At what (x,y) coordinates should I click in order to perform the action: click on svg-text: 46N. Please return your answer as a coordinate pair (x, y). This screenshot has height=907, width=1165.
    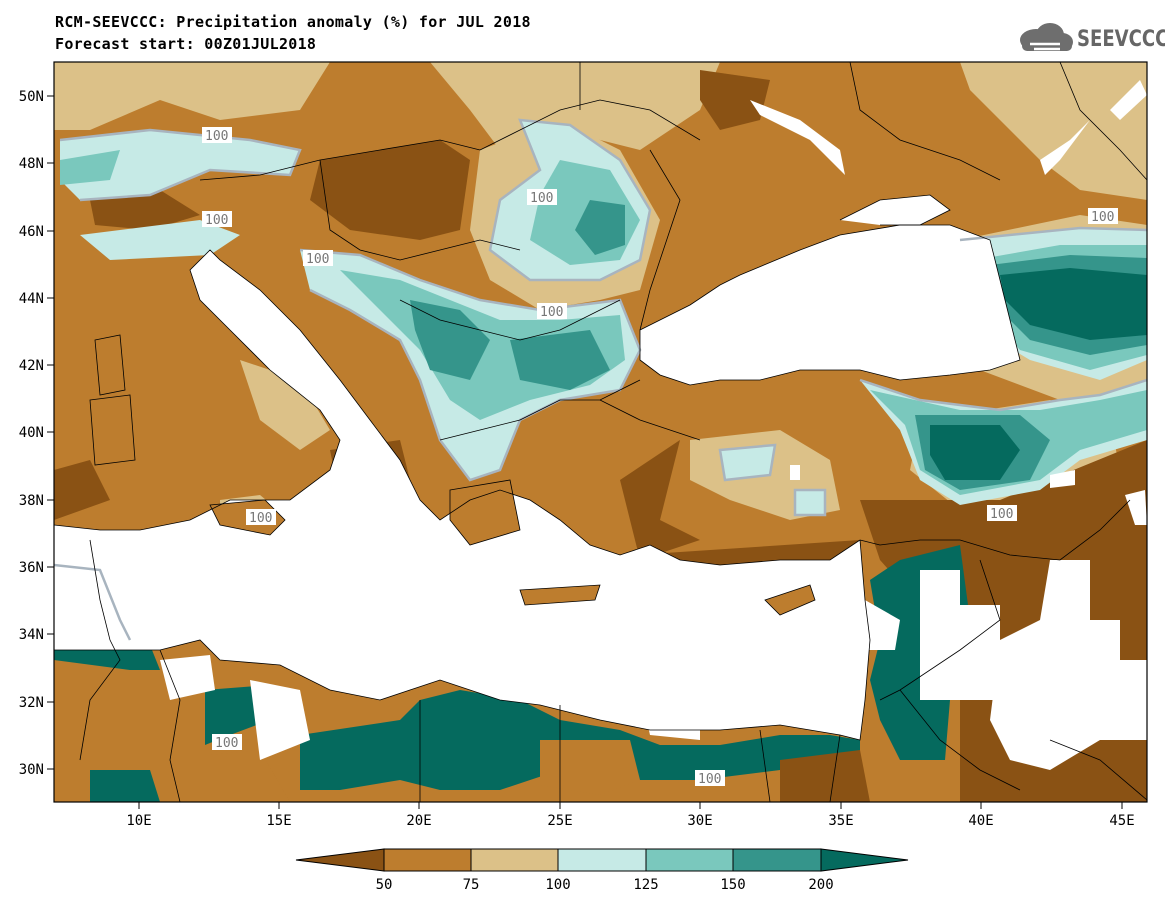
    Looking at the image, I should click on (31, 232).